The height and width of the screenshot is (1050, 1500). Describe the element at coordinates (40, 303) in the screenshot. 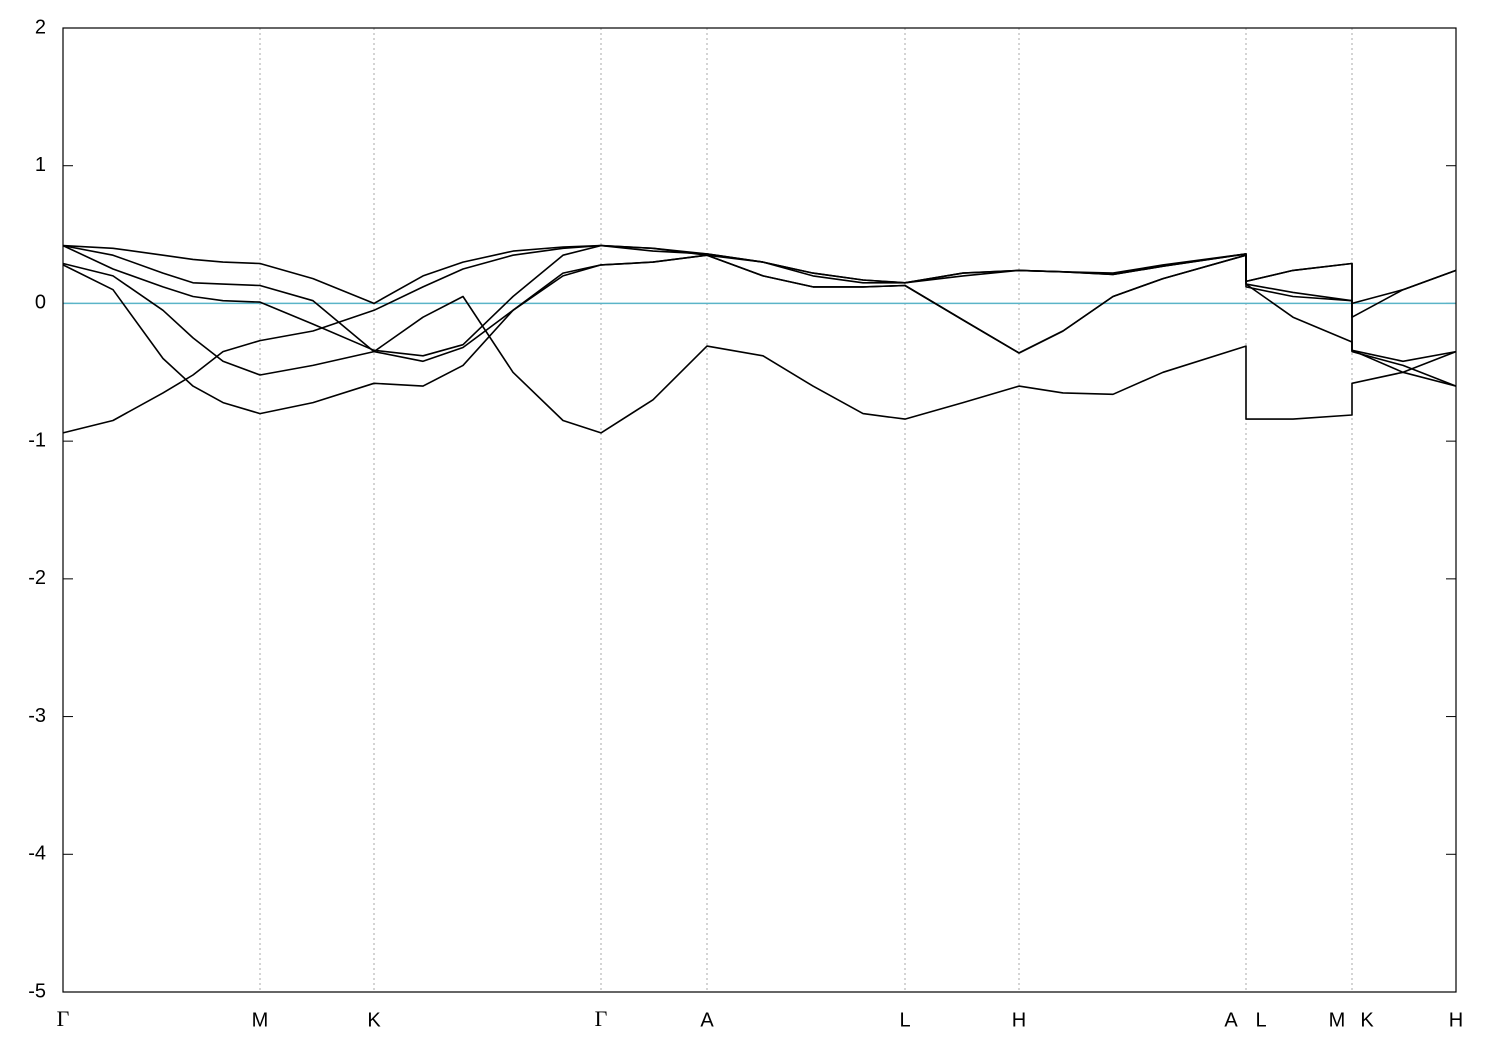

I see `y-tick-label: 0` at that location.